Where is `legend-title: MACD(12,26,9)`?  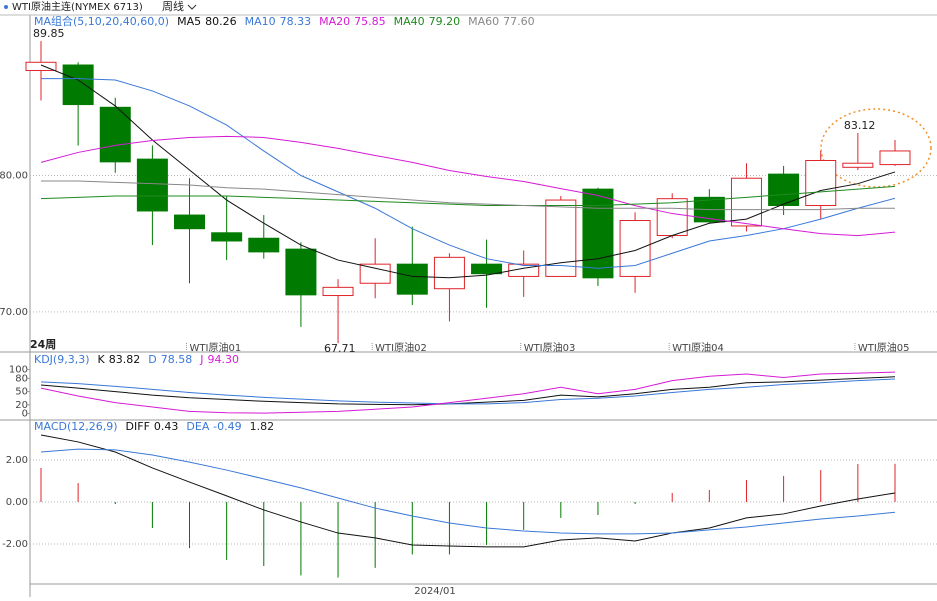 legend-title: MACD(12,26,9) is located at coordinates (76, 426).